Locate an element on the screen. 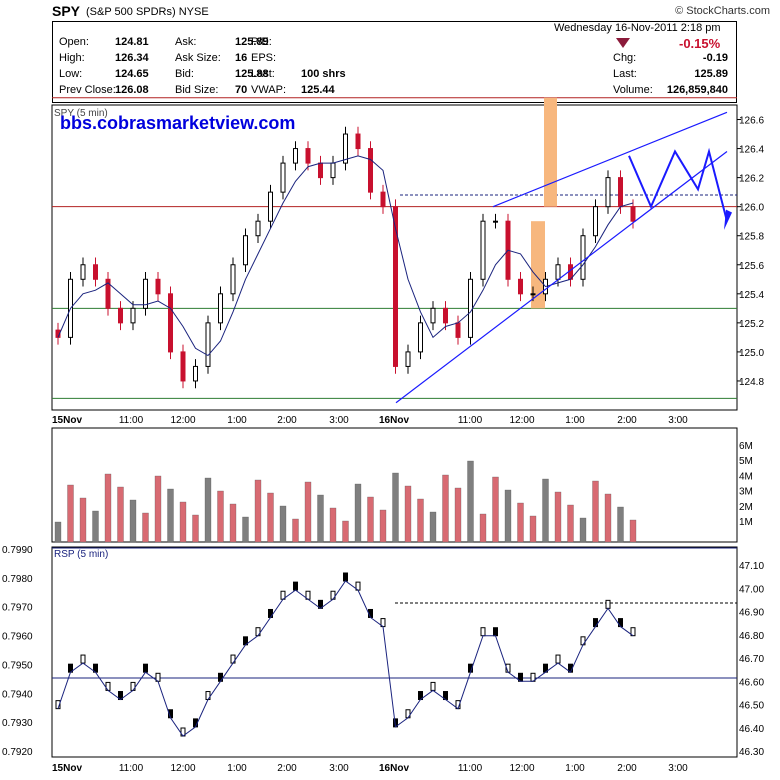 The image size is (780, 780). quote-value: 70 is located at coordinates (241, 90).